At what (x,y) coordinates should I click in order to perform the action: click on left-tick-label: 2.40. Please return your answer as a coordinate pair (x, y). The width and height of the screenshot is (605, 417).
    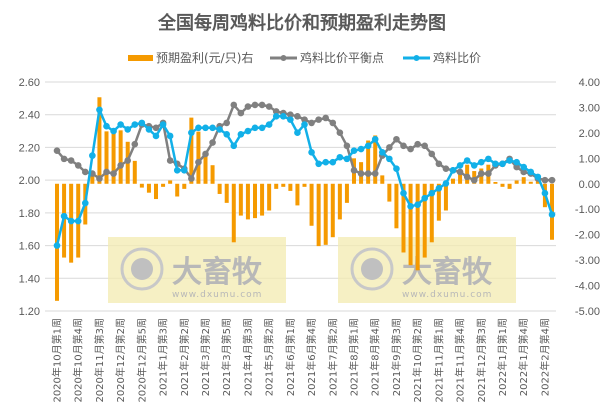
    Looking at the image, I should click on (29, 116).